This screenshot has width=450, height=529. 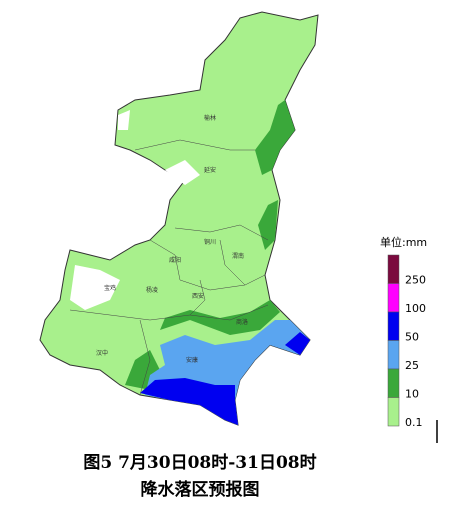 What do you see at coordinates (210, 118) in the screenshot?
I see `city-label: 榆林` at bounding box center [210, 118].